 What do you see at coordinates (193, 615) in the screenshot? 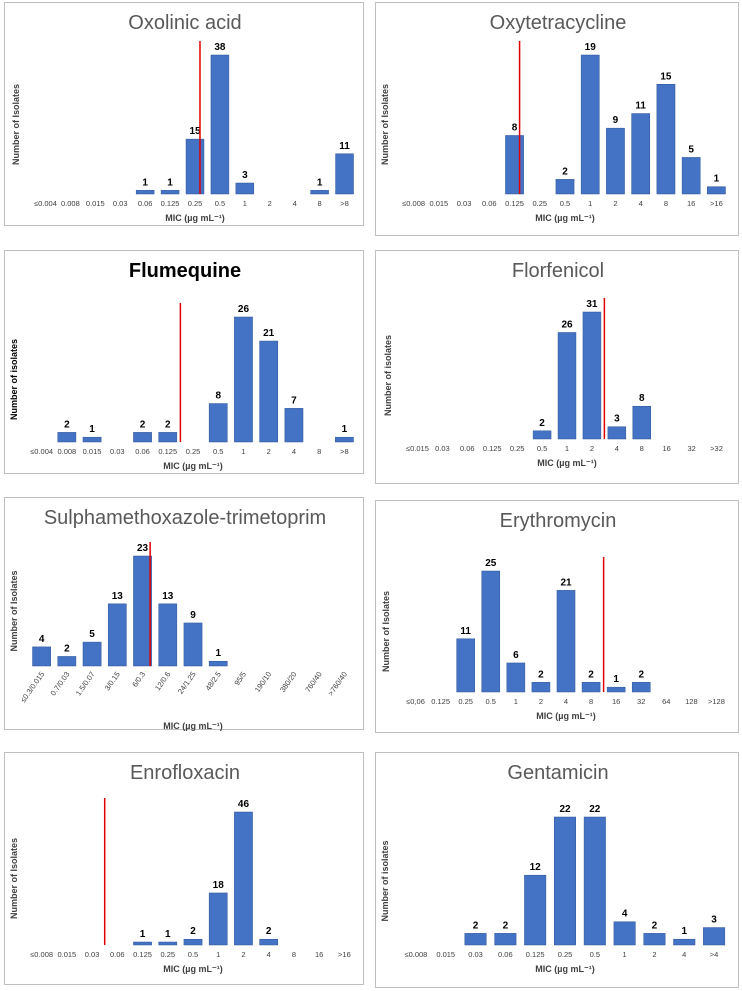
I see `data-label-6: 9` at bounding box center [193, 615].